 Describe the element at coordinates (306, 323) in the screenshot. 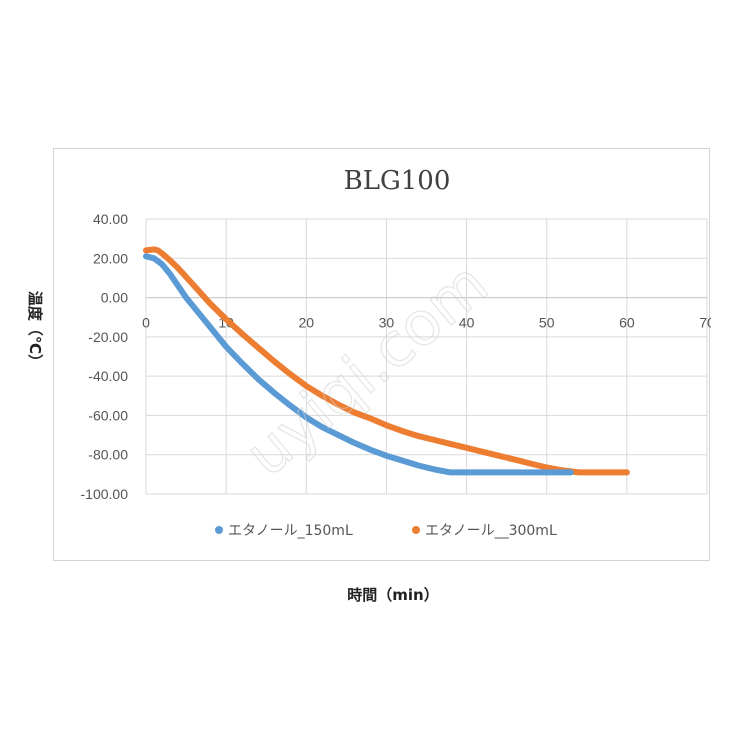

I see `x-tick-label: 20` at that location.